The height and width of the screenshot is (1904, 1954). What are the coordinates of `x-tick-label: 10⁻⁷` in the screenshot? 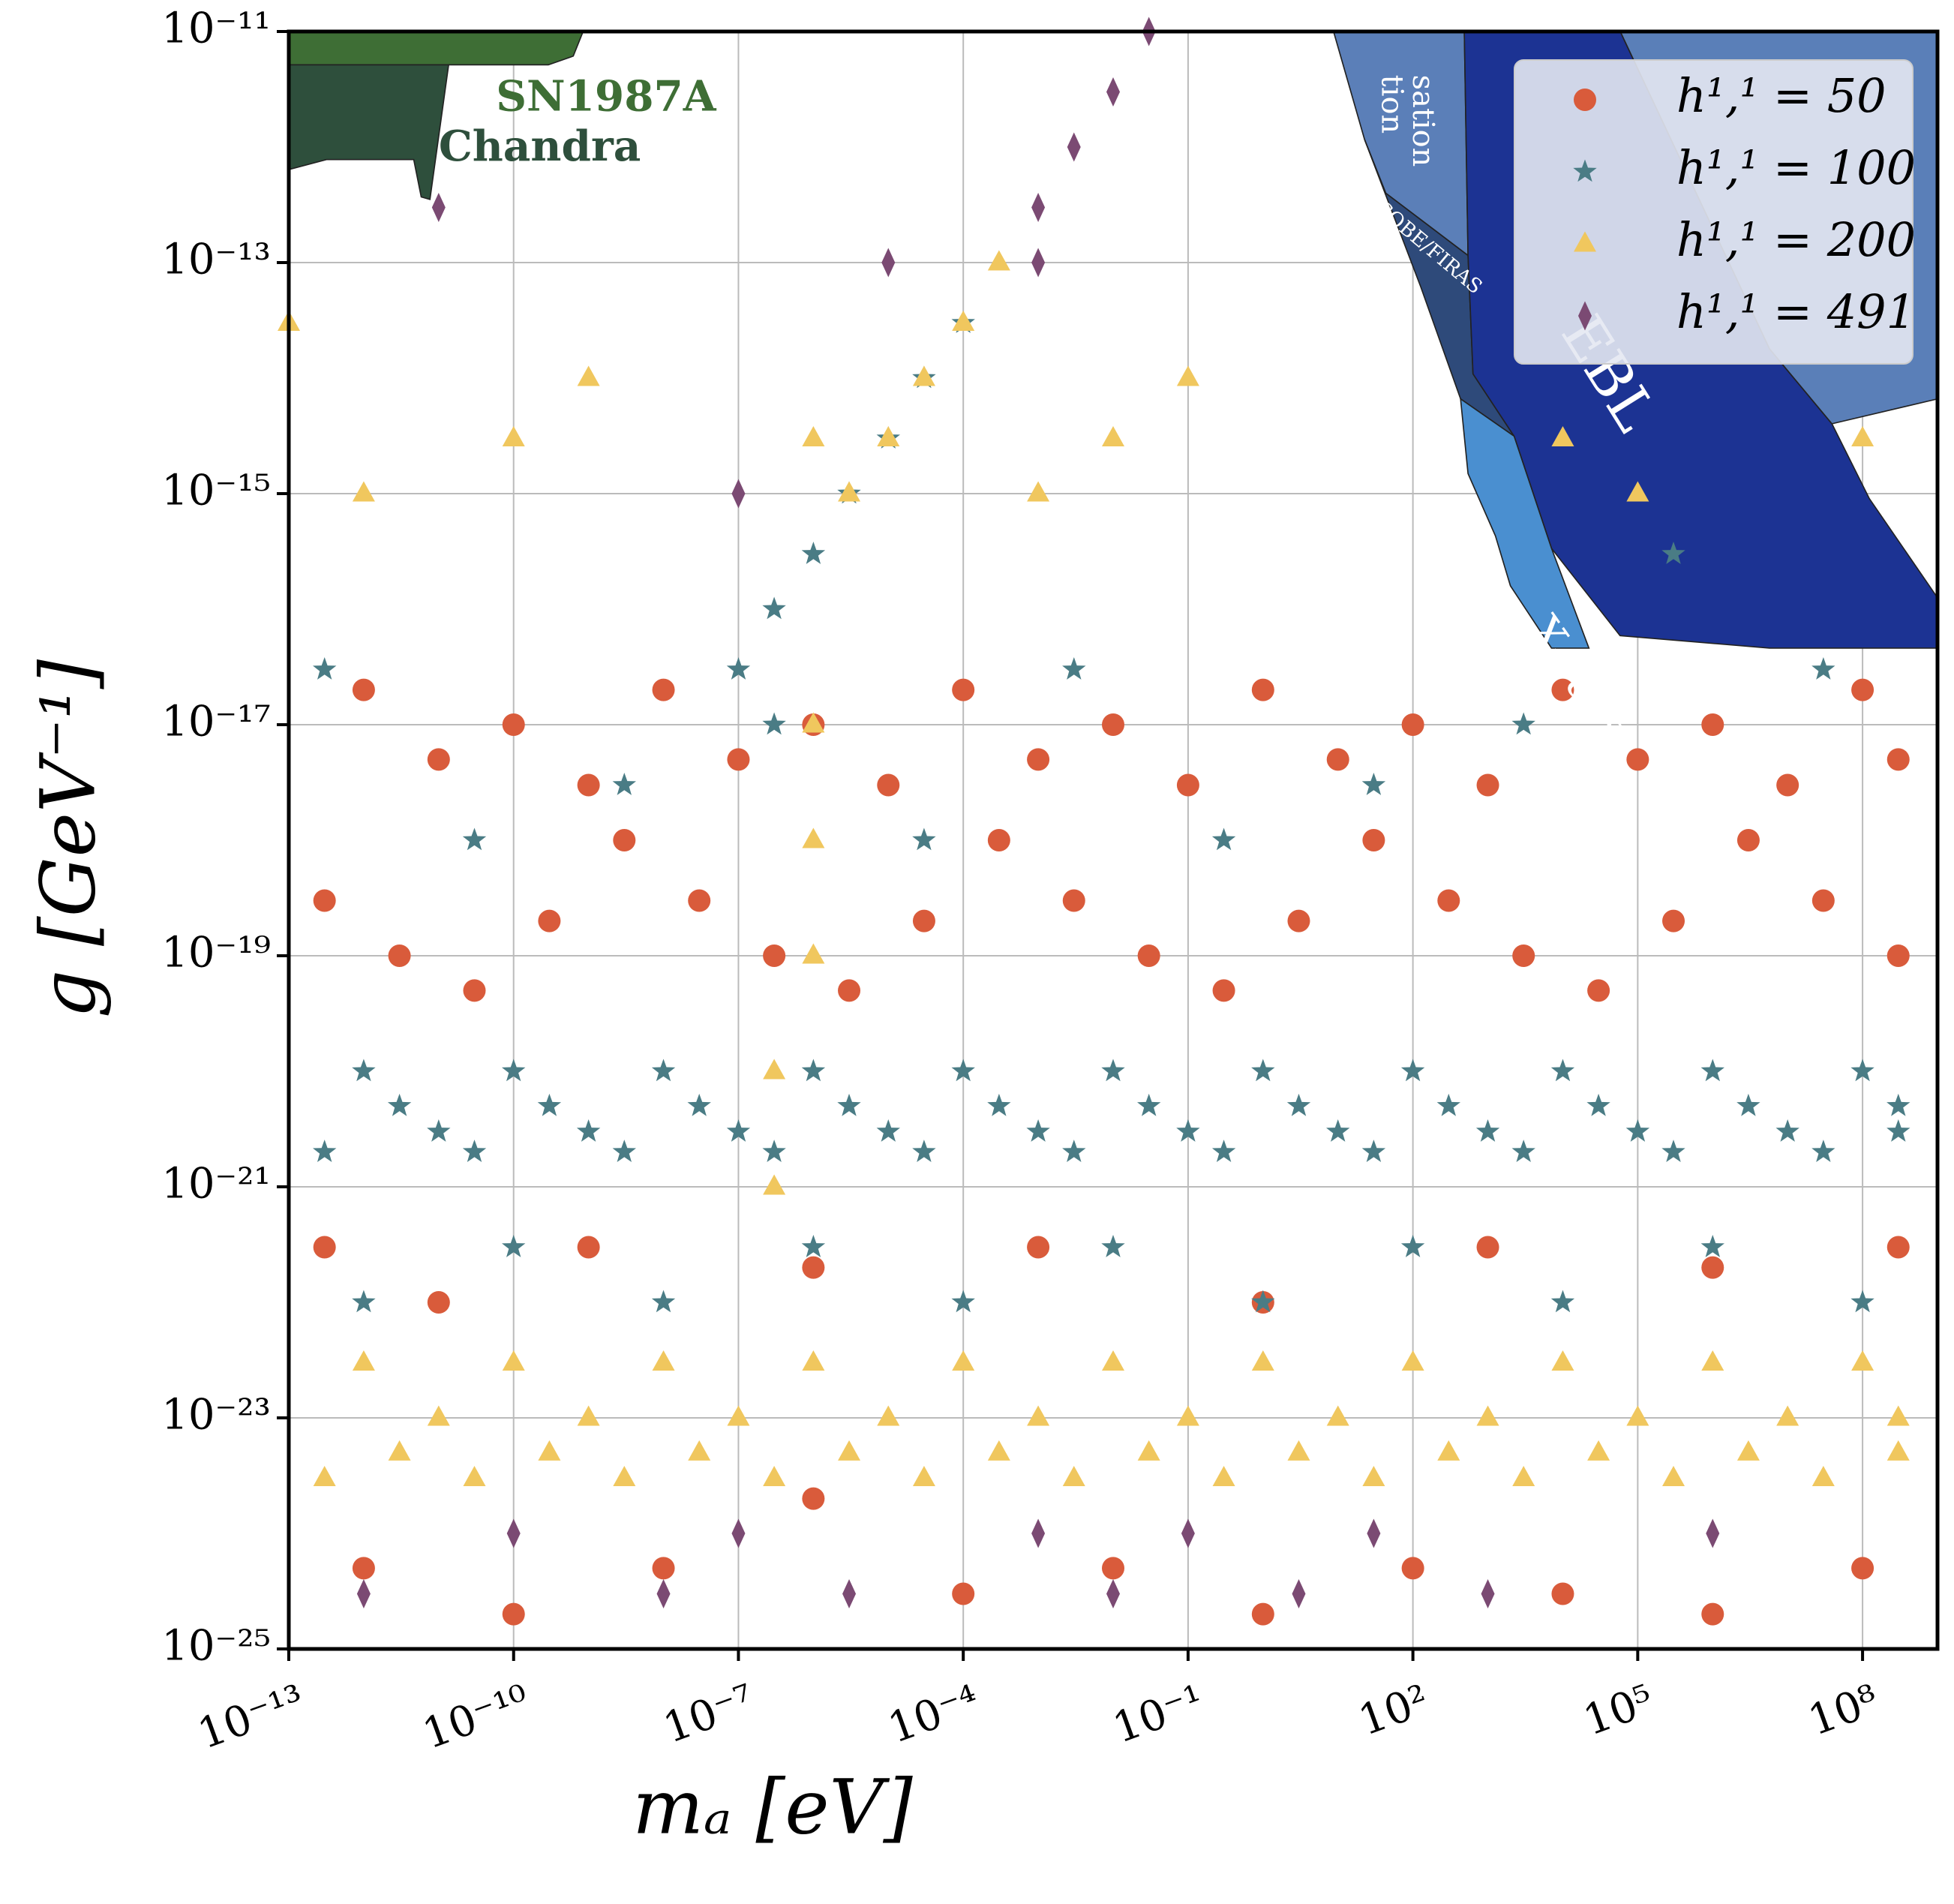 It's located at (709, 1714).